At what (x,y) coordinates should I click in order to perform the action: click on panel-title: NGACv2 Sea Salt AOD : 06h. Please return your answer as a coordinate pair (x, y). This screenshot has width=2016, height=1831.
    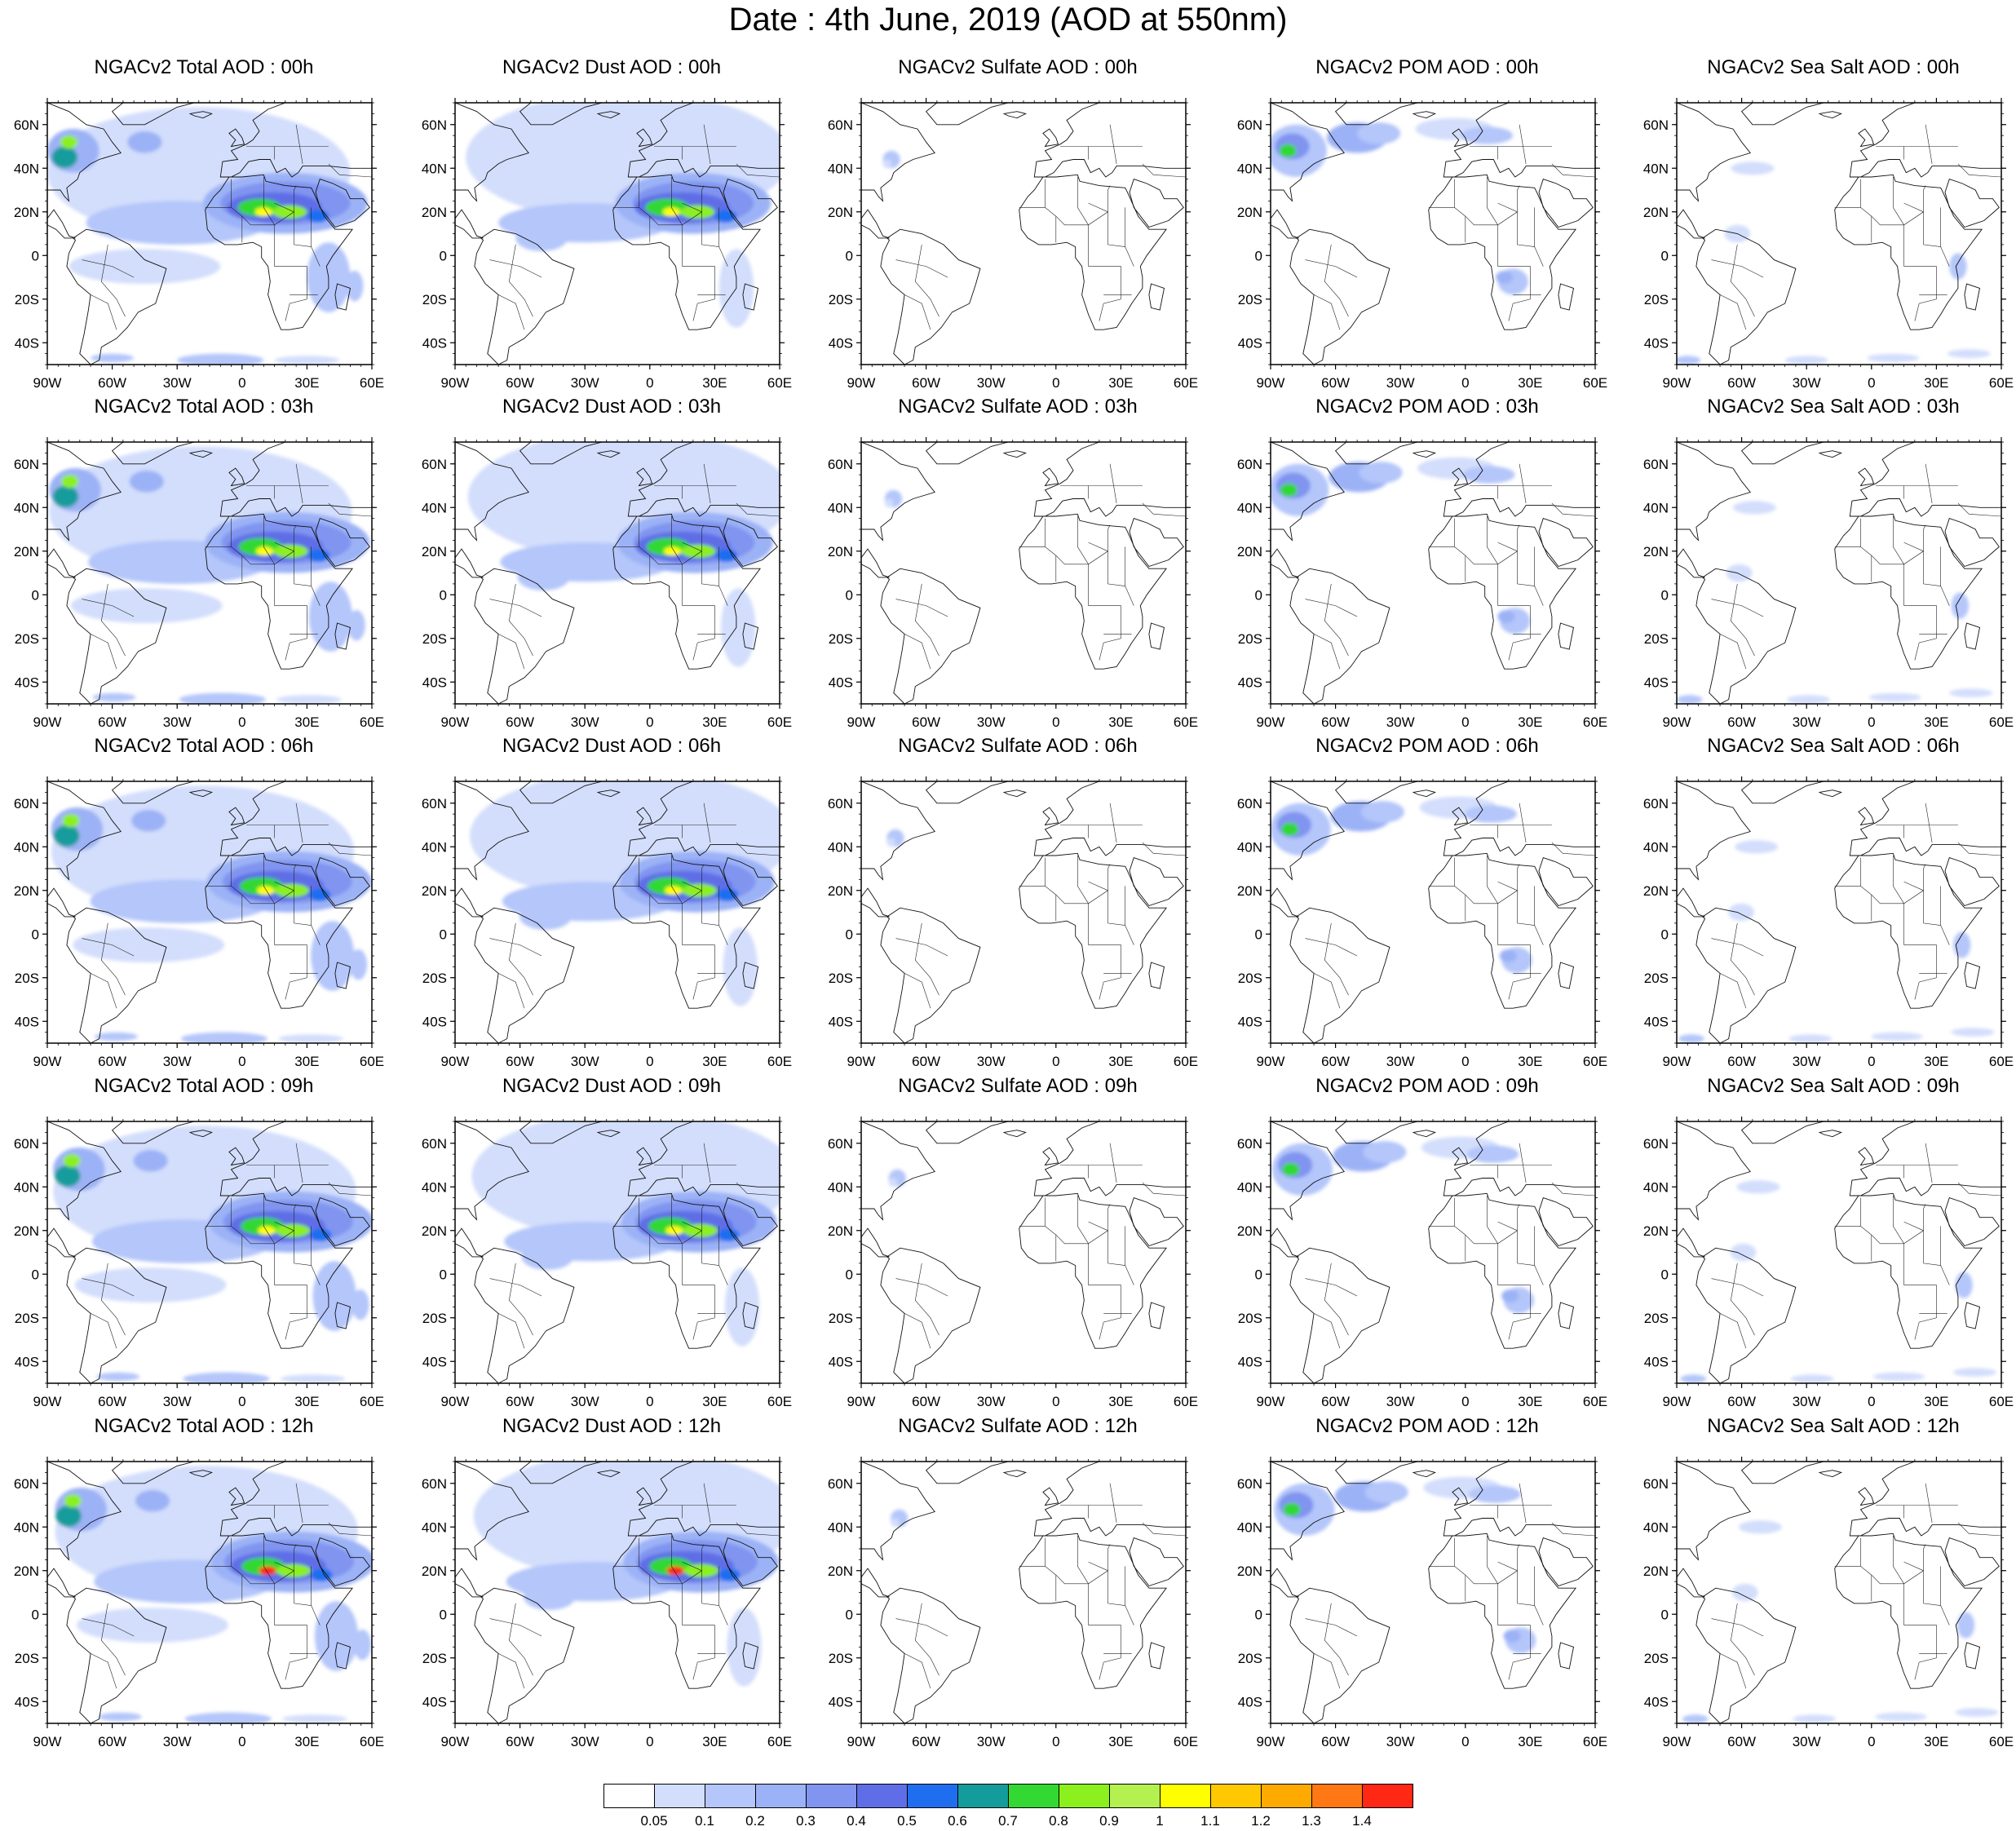
    Looking at the image, I should click on (1833, 746).